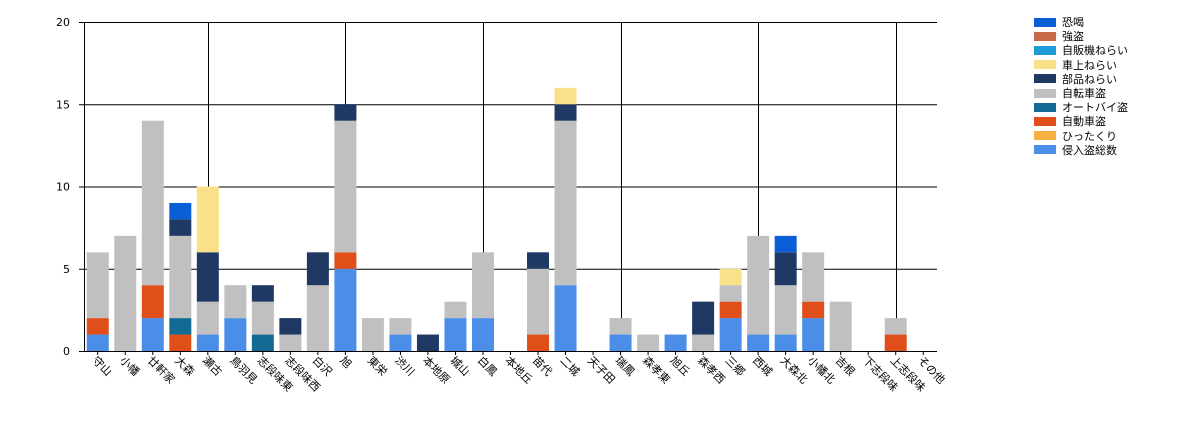 The image size is (1178, 427). Describe the element at coordinates (1081, 136) in the screenshot. I see `legend-item: ひったくり` at that location.